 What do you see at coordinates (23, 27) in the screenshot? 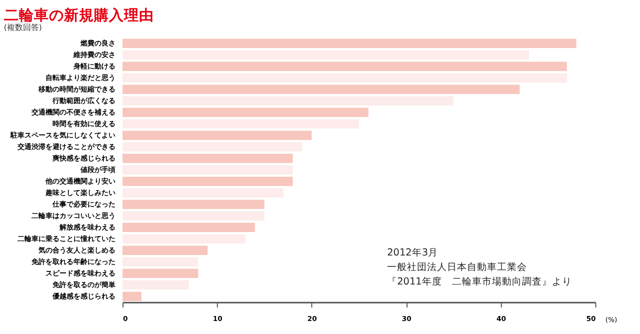
I see `text: (複数回答)` at bounding box center [23, 27].